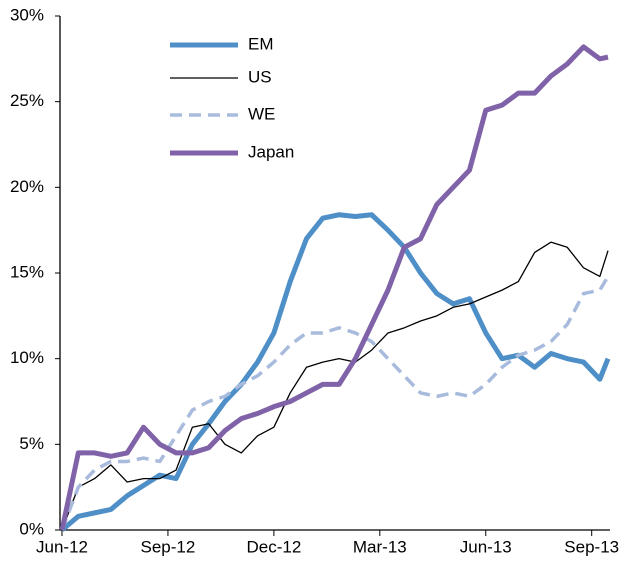  What do you see at coordinates (273, 546) in the screenshot?
I see `x-tick-label: Dec-12` at bounding box center [273, 546].